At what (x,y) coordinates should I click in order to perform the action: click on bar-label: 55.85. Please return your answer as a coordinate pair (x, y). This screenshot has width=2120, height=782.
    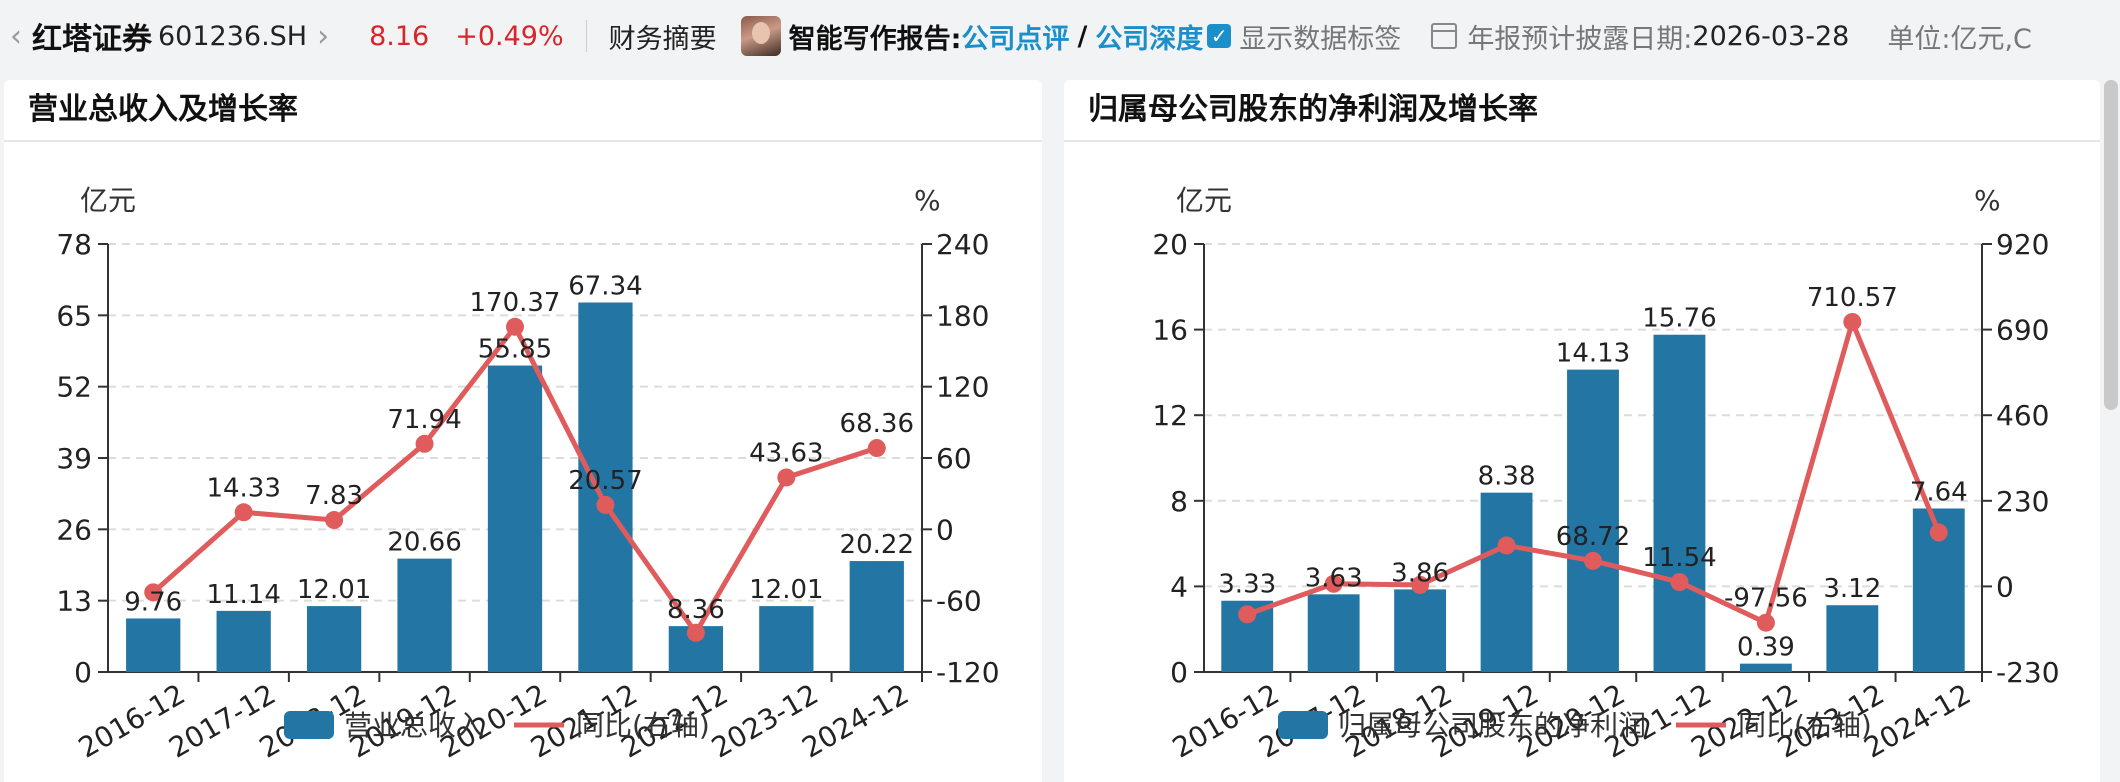
    Looking at the image, I should click on (515, 350).